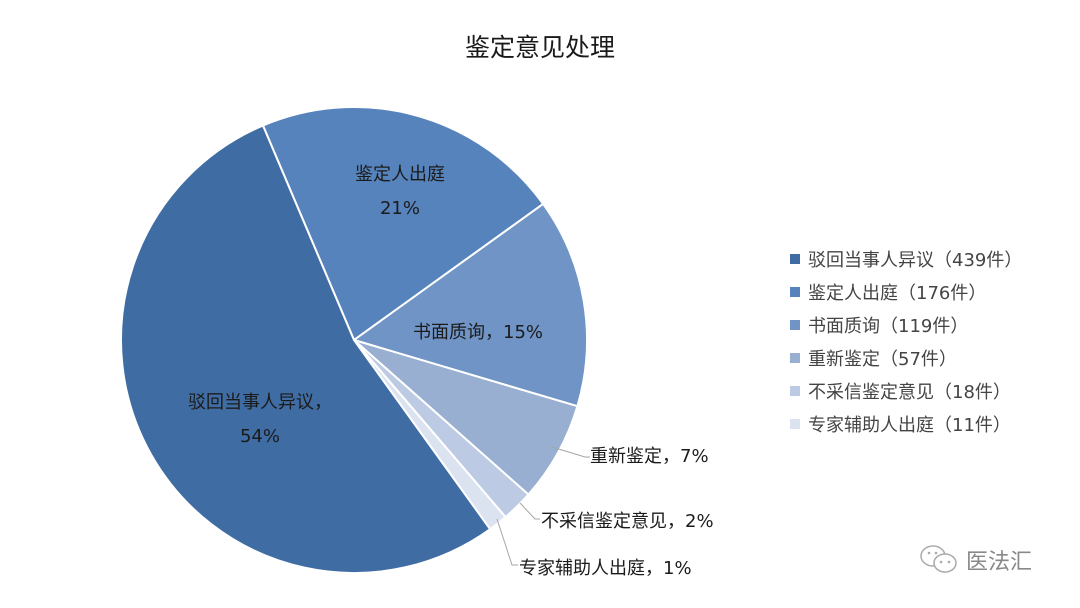 The width and height of the screenshot is (1080, 608). I want to click on watermark: 医法汇, so click(975, 560).